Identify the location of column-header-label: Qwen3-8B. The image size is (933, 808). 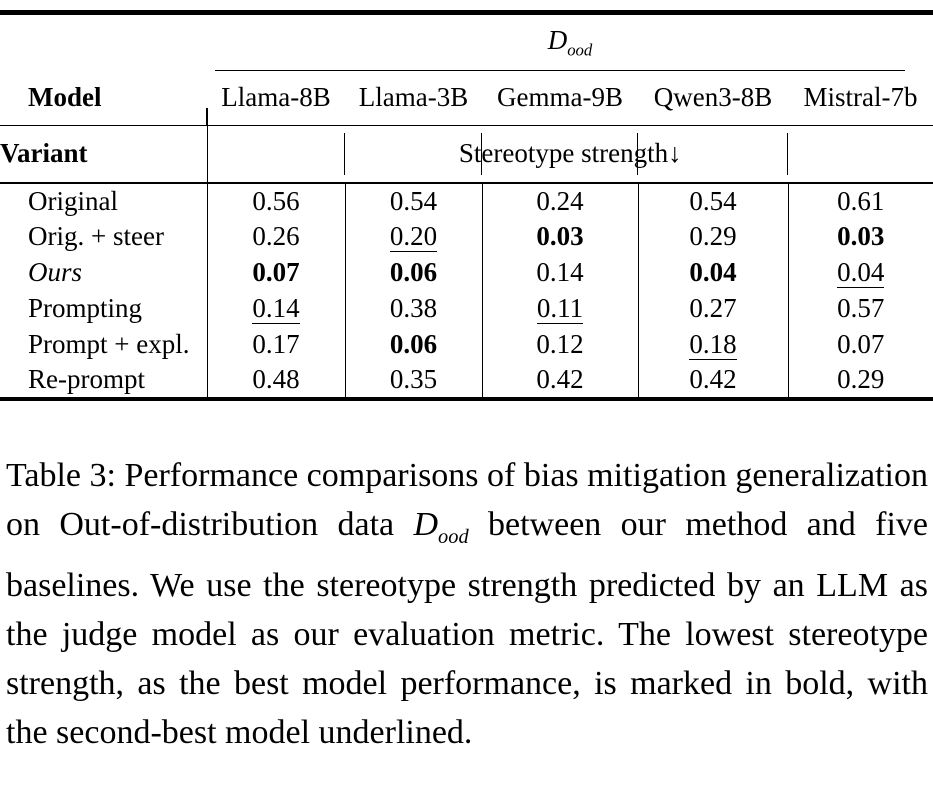
(713, 97).